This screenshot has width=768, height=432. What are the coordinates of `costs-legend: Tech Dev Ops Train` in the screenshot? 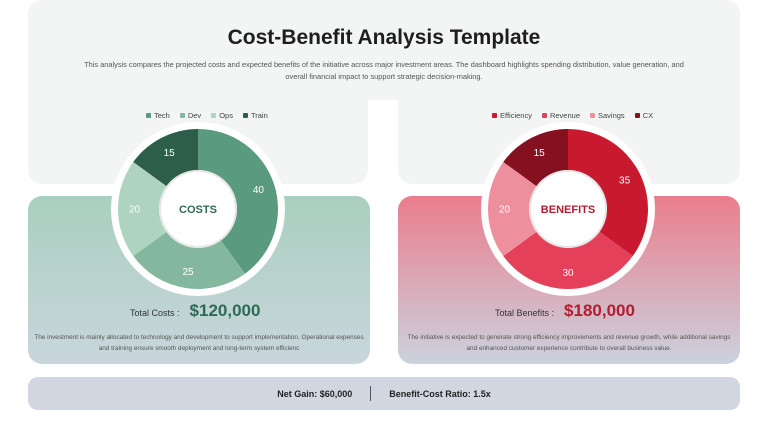 It's located at (207, 115).